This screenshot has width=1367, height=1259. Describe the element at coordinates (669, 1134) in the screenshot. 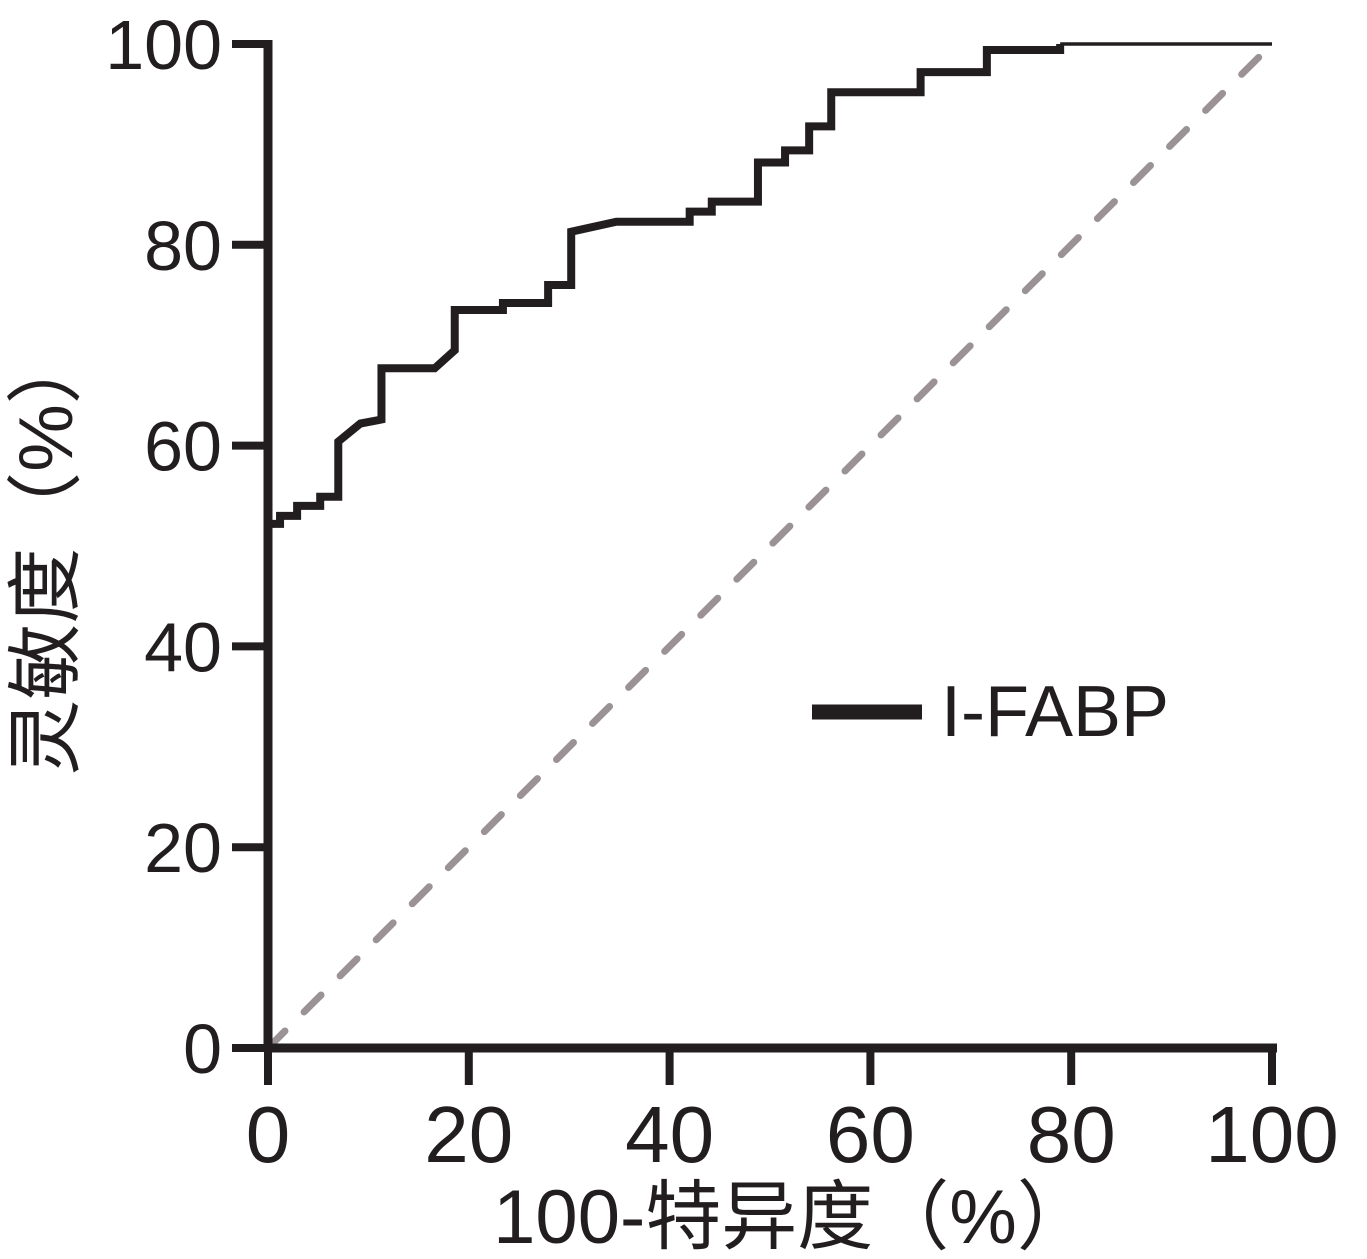

I see `x-tick-label: 40` at that location.